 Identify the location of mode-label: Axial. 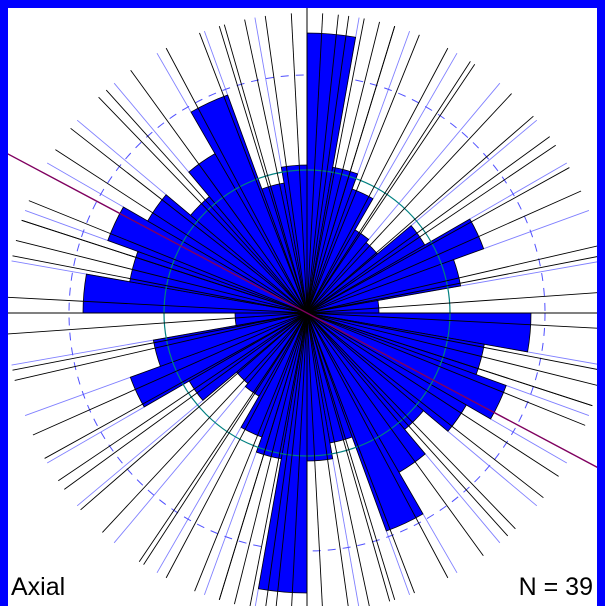
(38, 587).